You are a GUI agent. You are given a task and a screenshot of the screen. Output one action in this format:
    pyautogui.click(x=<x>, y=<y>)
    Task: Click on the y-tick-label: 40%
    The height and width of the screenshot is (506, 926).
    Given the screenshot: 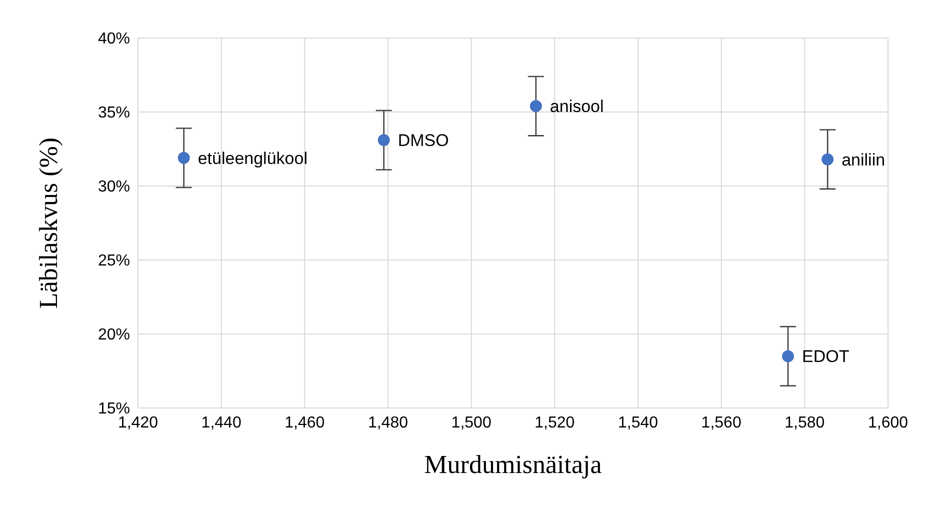 What is the action you would take?
    pyautogui.click(x=114, y=39)
    